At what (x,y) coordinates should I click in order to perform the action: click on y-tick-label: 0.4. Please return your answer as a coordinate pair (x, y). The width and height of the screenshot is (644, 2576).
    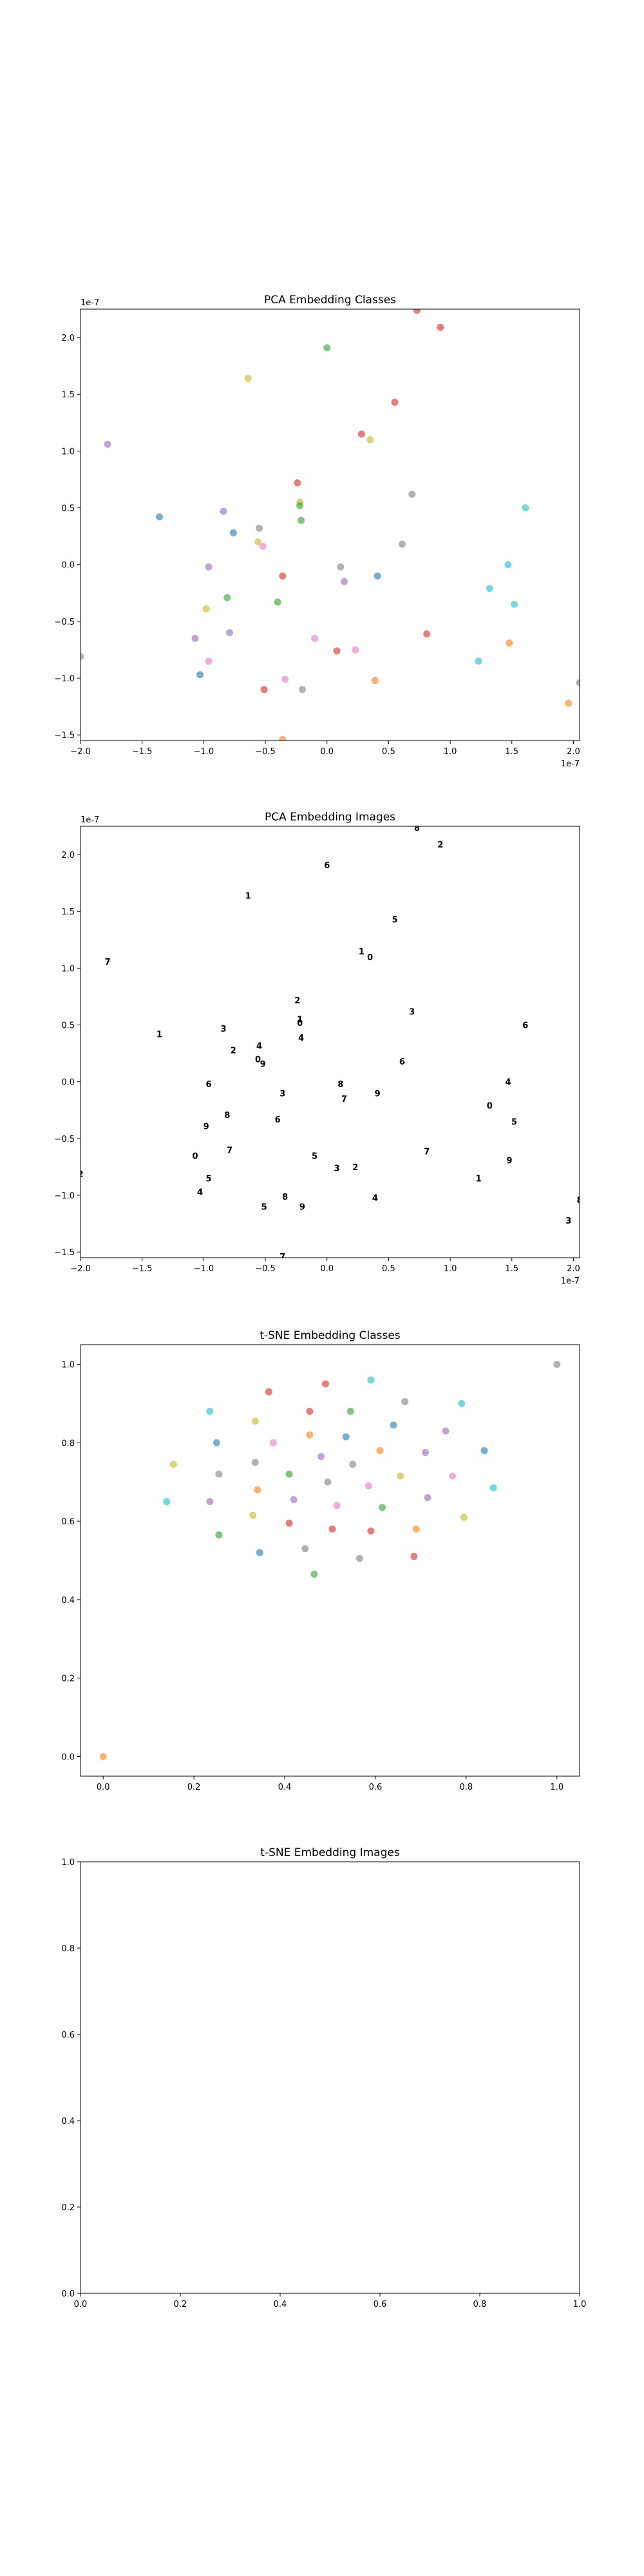
    Looking at the image, I should click on (68, 2121).